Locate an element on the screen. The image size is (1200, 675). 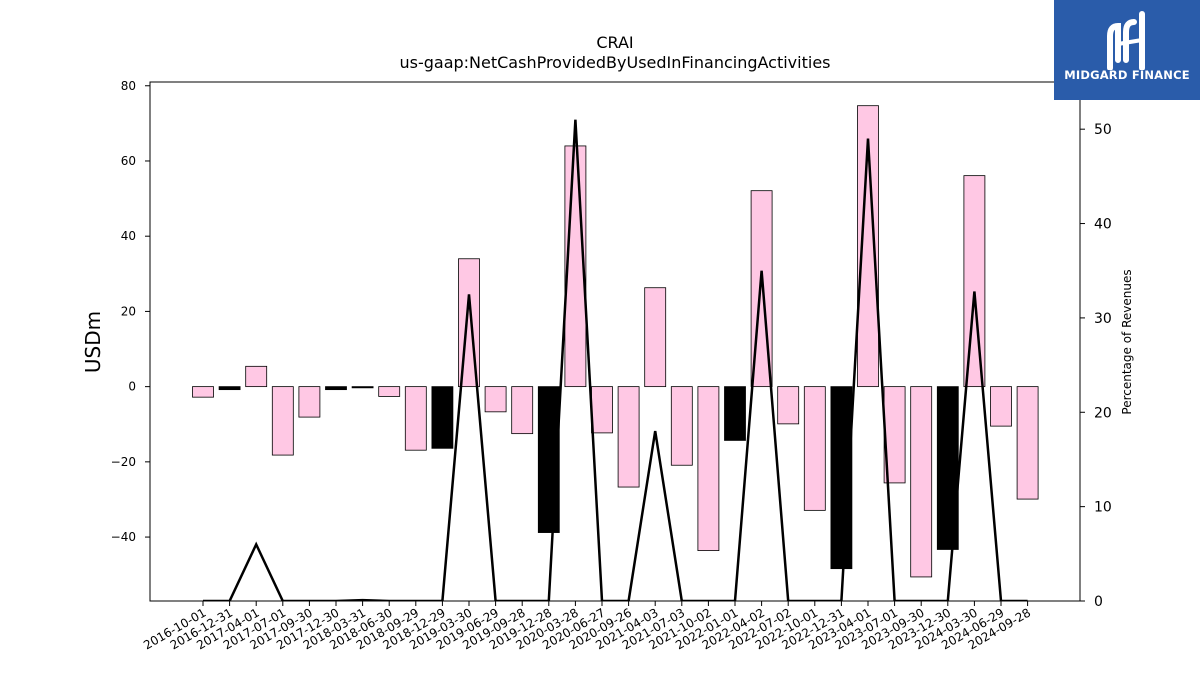
left-y-axis: −40 −20 0 20 40 60 80 is located at coordinates (130, 311).